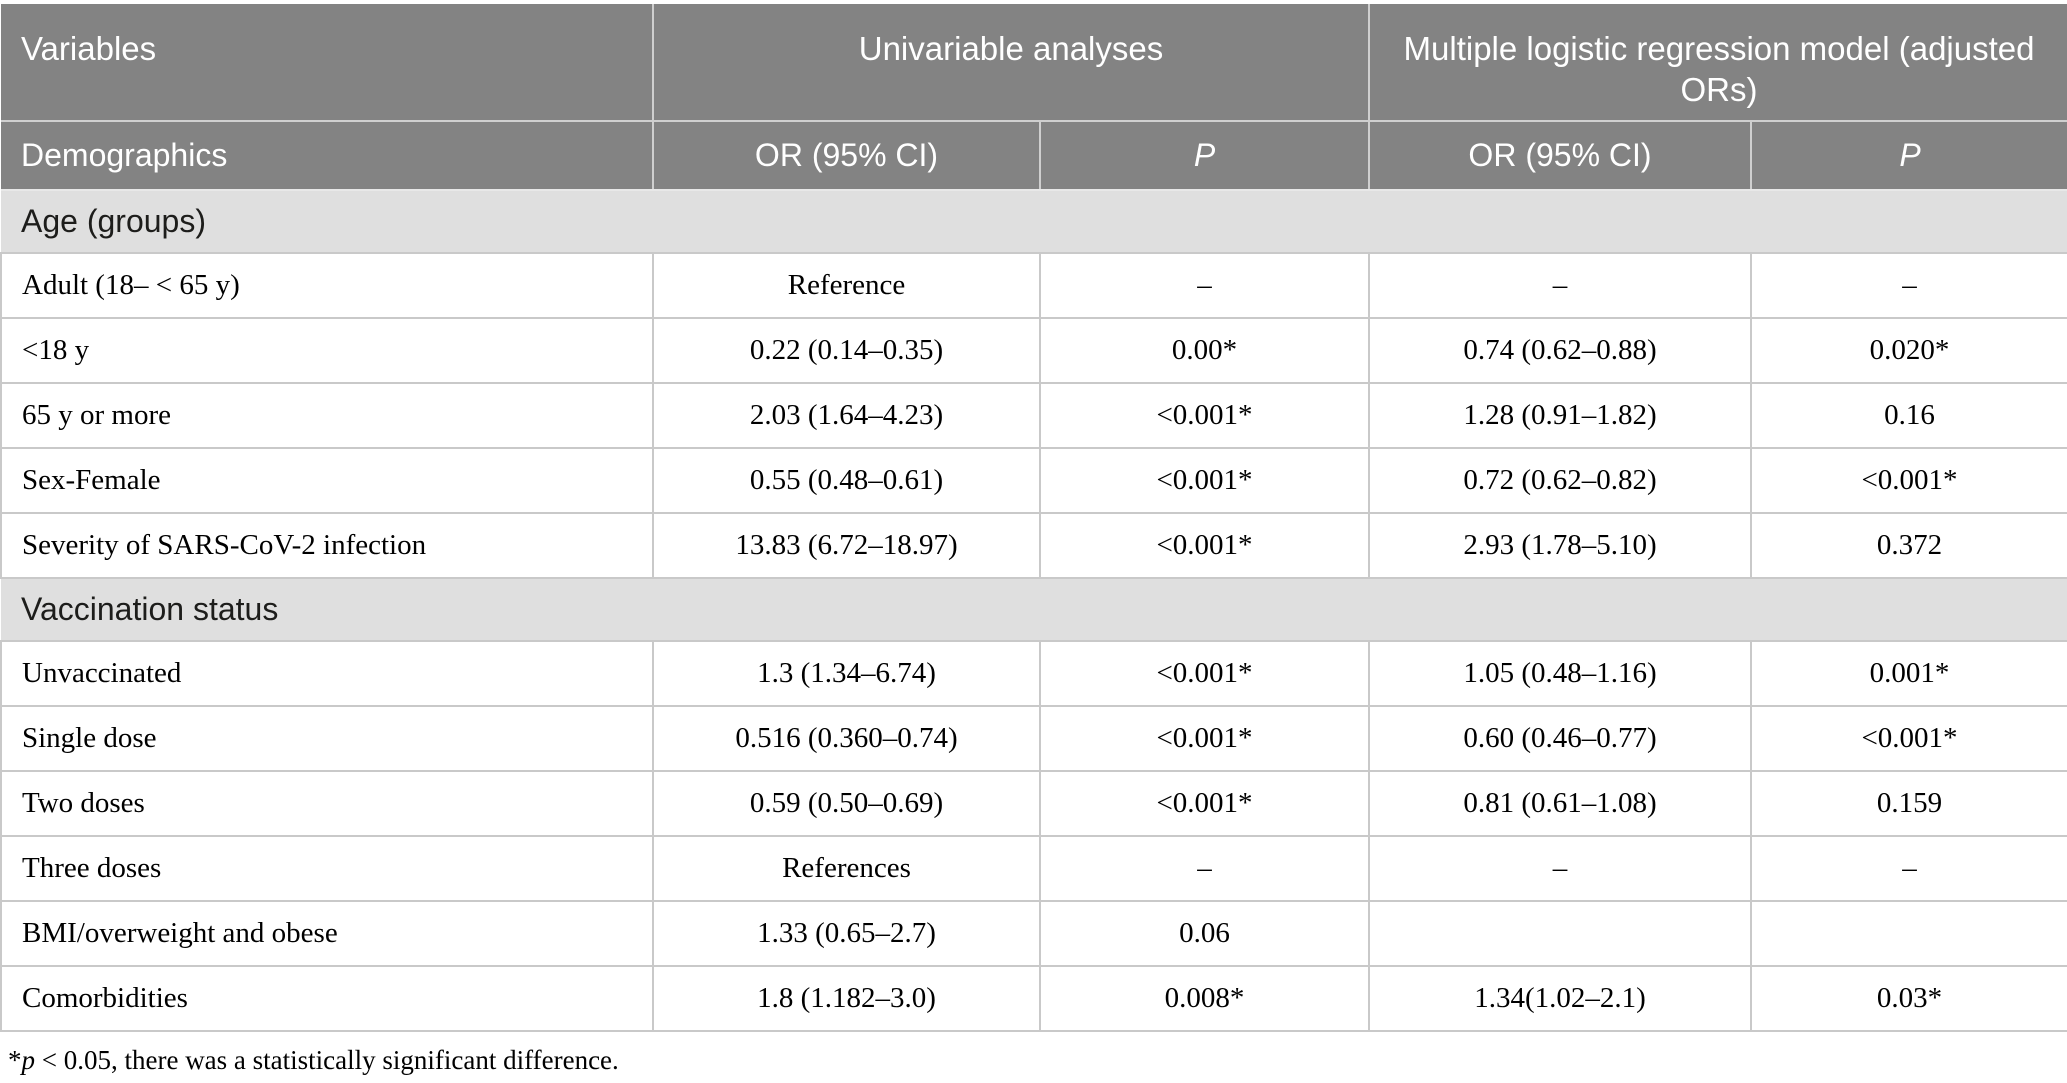 The width and height of the screenshot is (2067, 1083). I want to click on header-p-univariable: P, so click(1204, 156).